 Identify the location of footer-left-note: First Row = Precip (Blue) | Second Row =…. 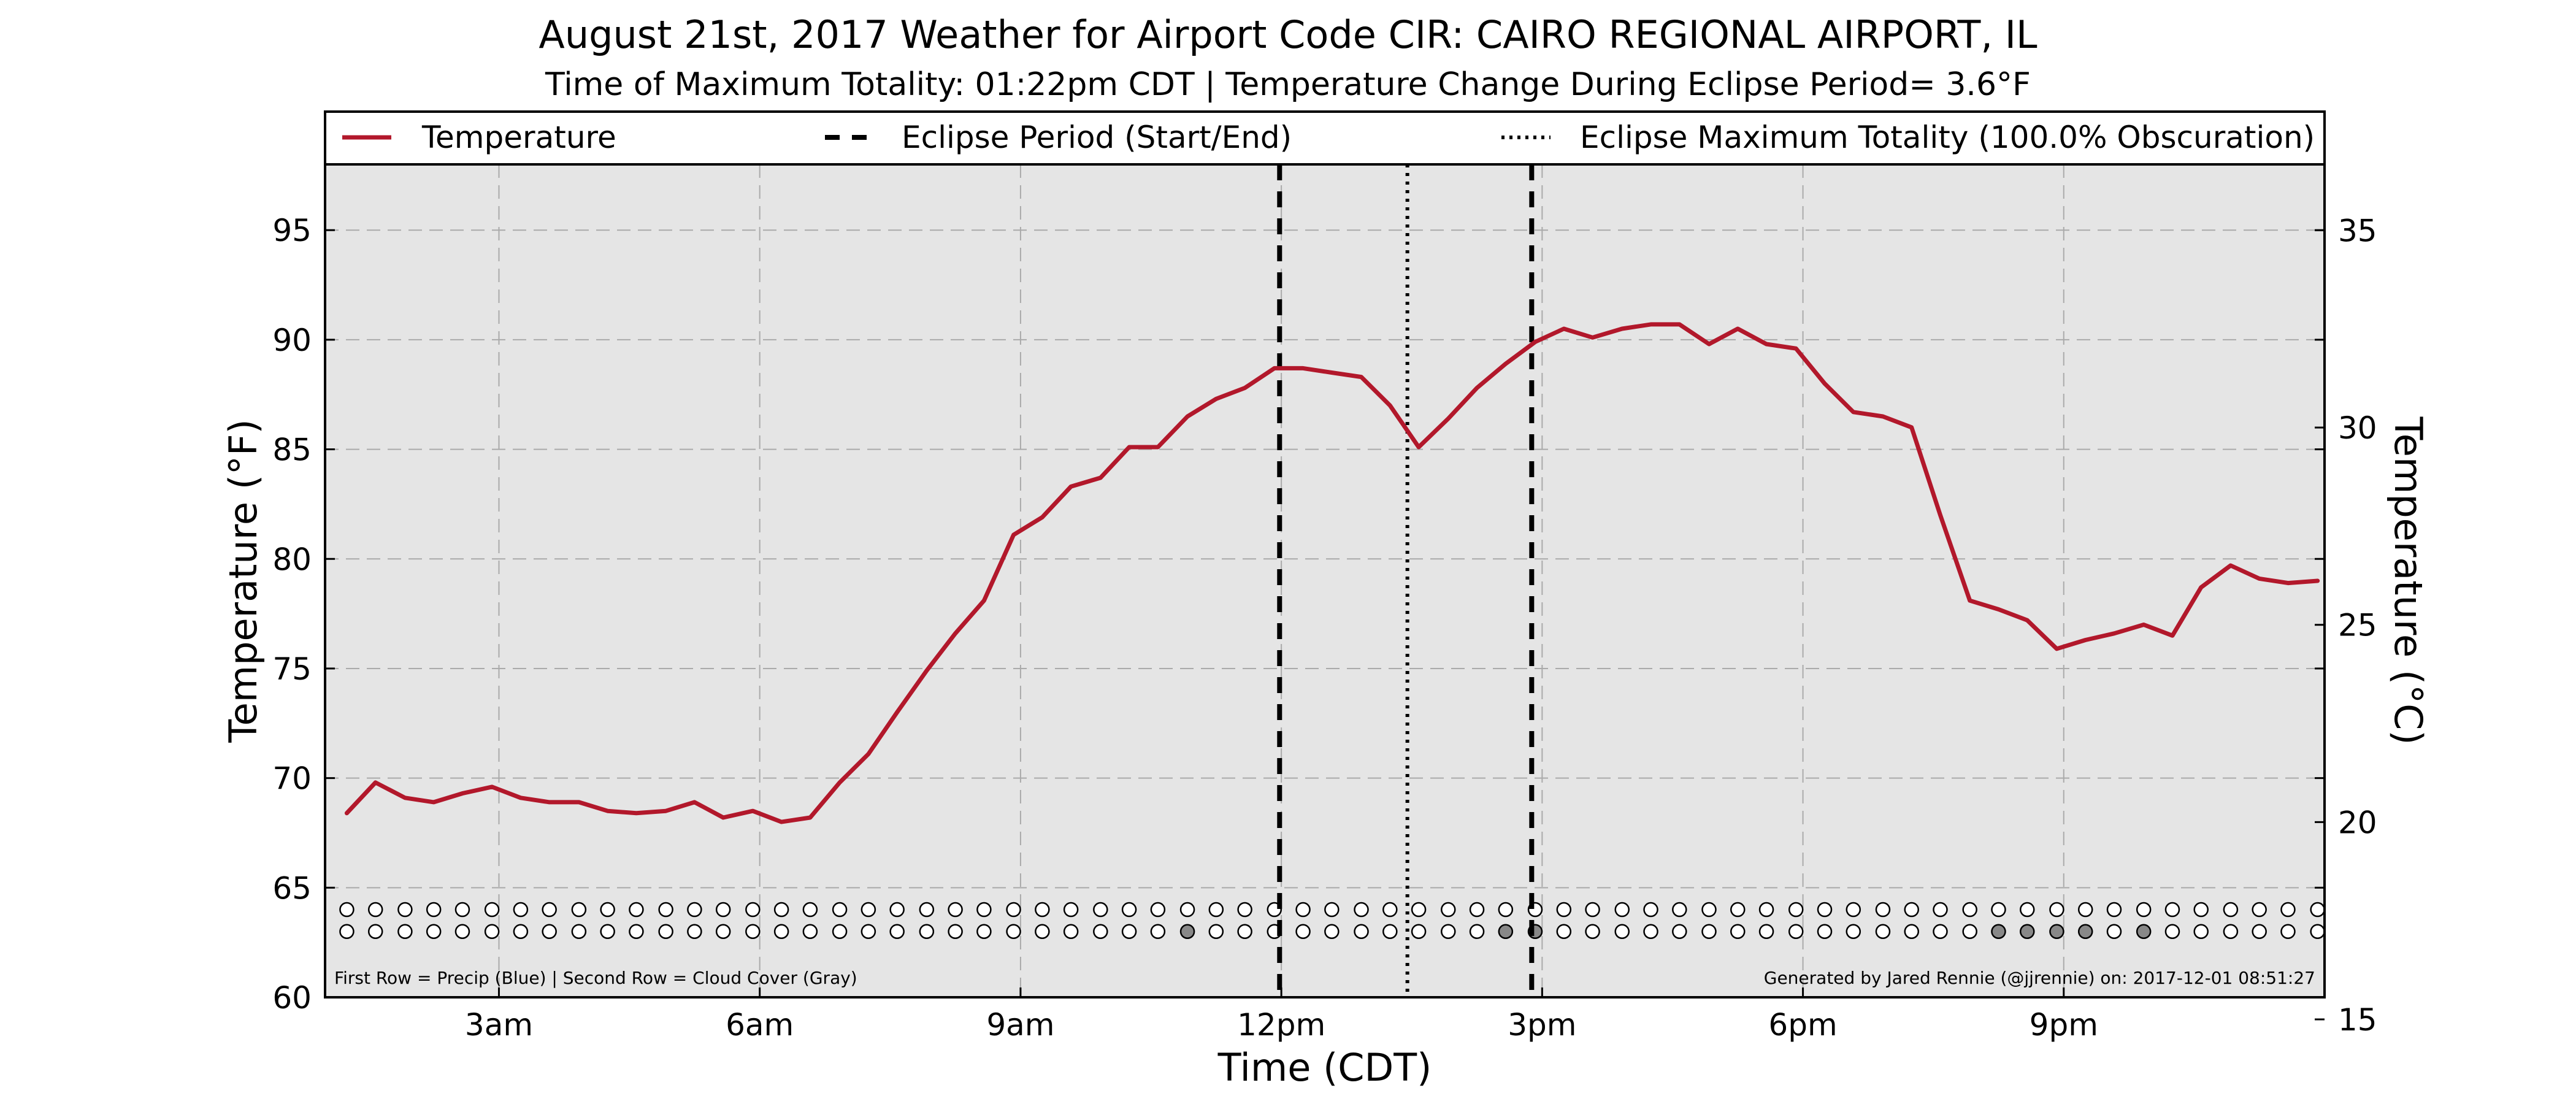
(595, 978).